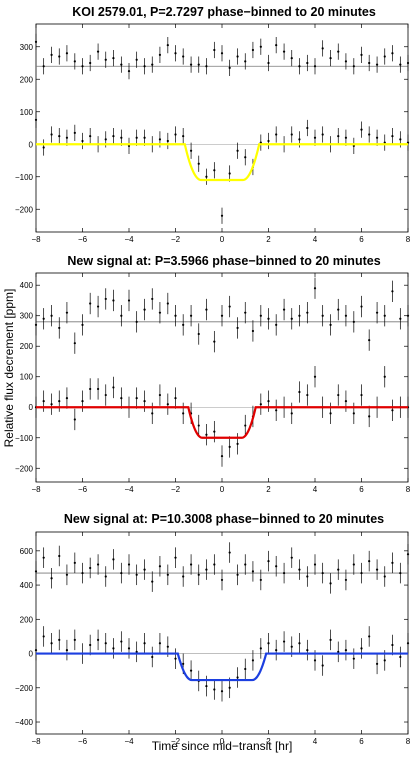 The image size is (415, 757). I want to click on panel-1-x-tick-label: 0, so click(222, 239).